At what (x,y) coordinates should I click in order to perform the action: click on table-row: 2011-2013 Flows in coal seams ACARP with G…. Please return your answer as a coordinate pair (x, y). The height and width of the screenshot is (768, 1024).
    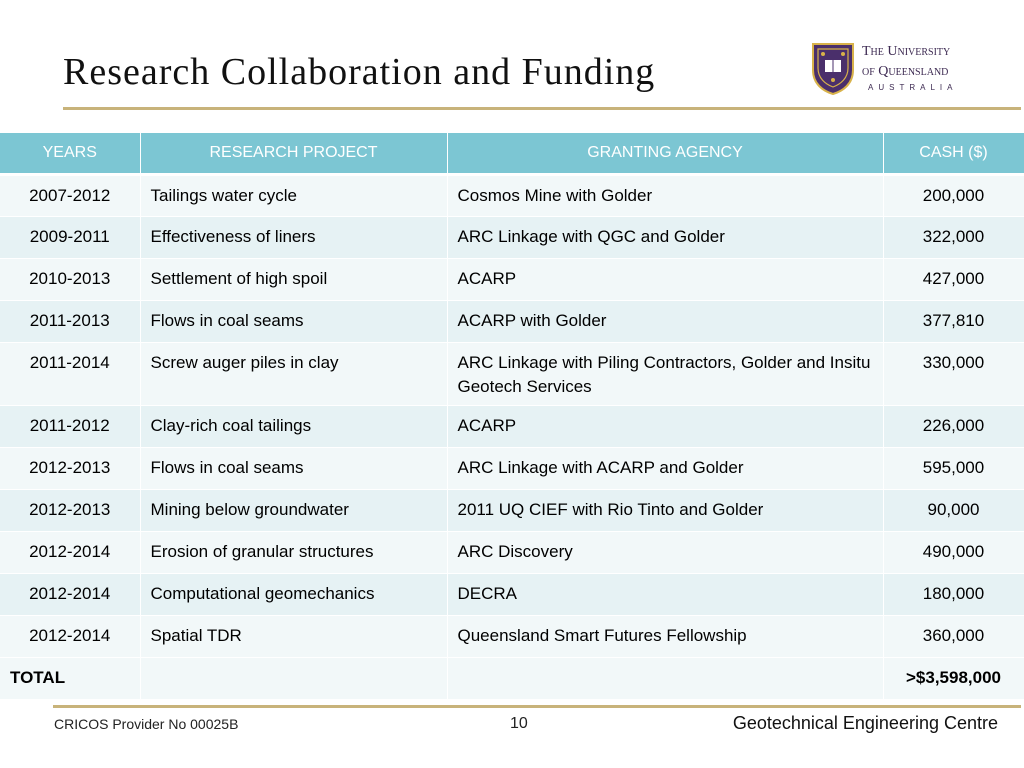
    Looking at the image, I should click on (512, 321).